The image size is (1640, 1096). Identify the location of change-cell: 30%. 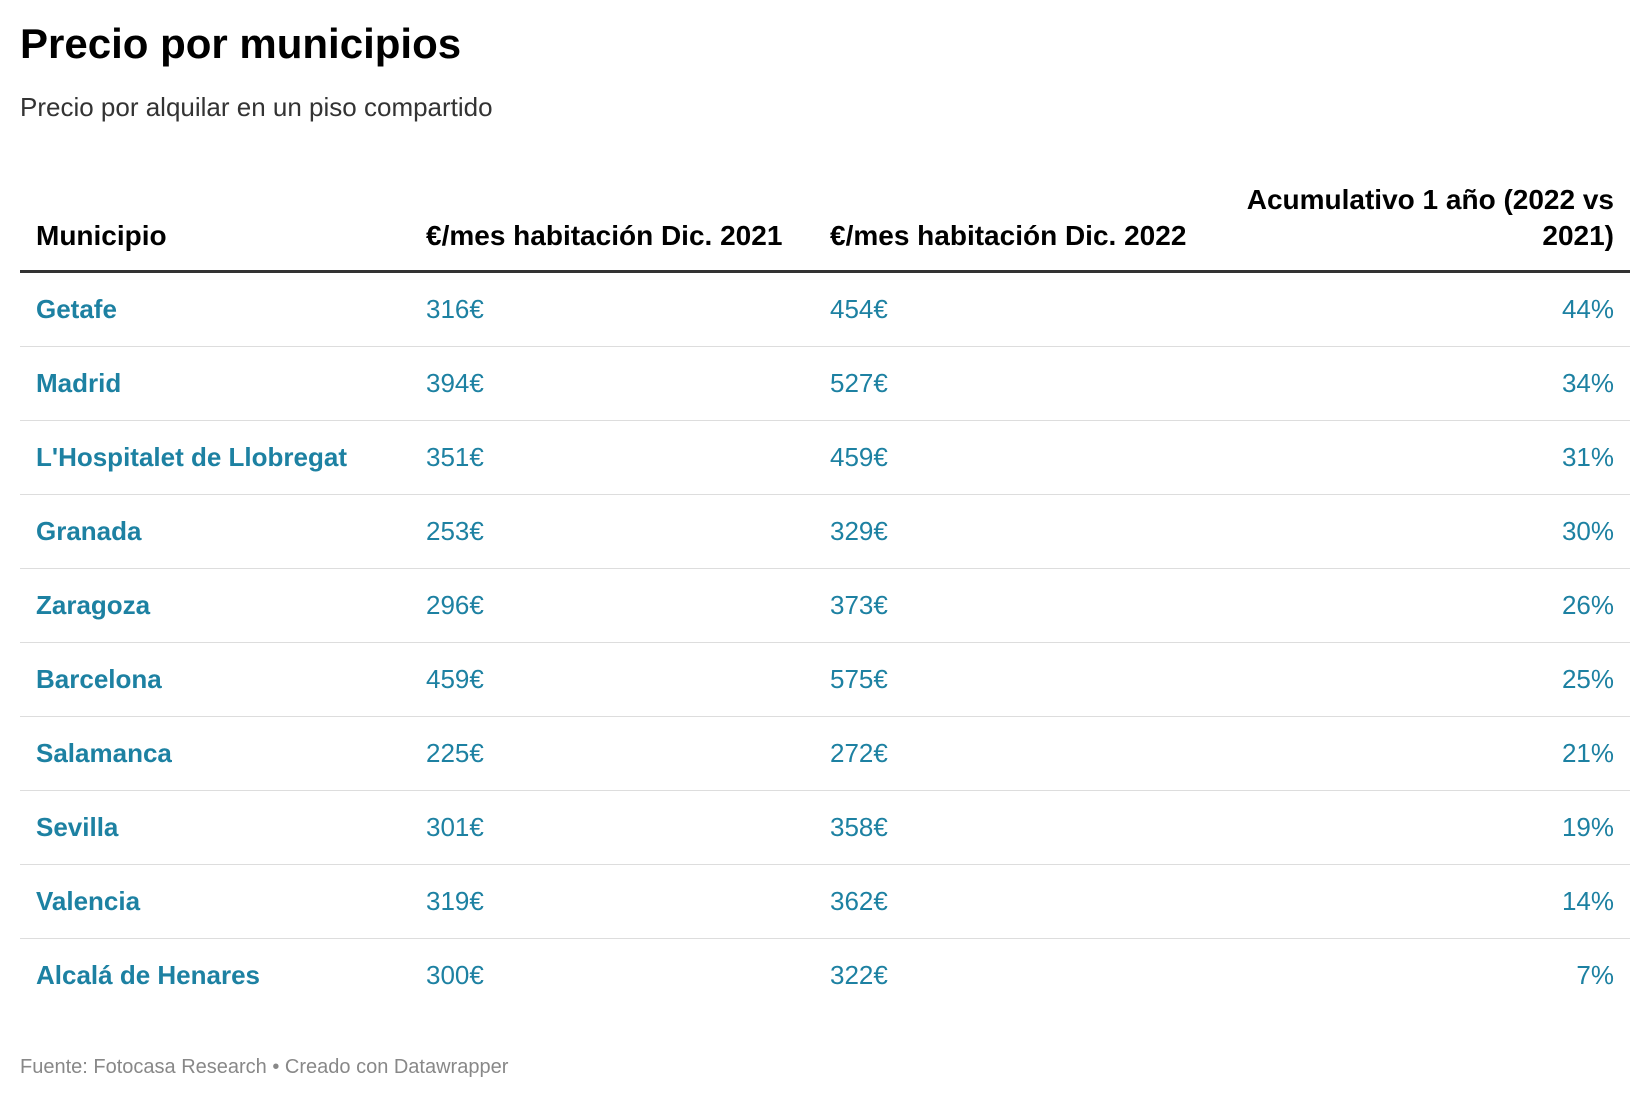
(1424, 531).